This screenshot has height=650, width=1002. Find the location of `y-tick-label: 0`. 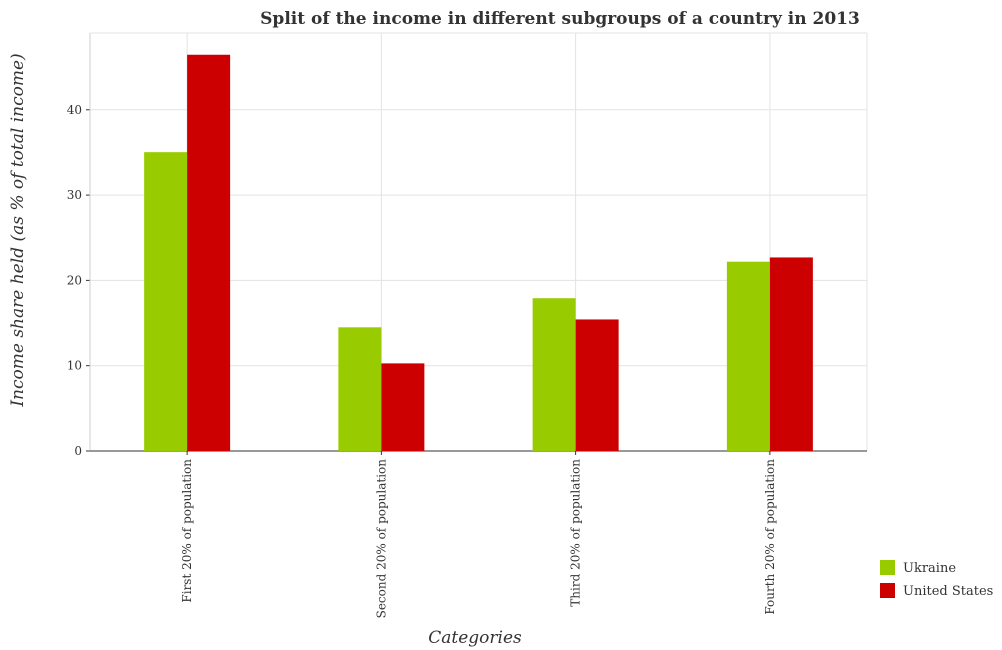

y-tick-label: 0 is located at coordinates (78, 451).